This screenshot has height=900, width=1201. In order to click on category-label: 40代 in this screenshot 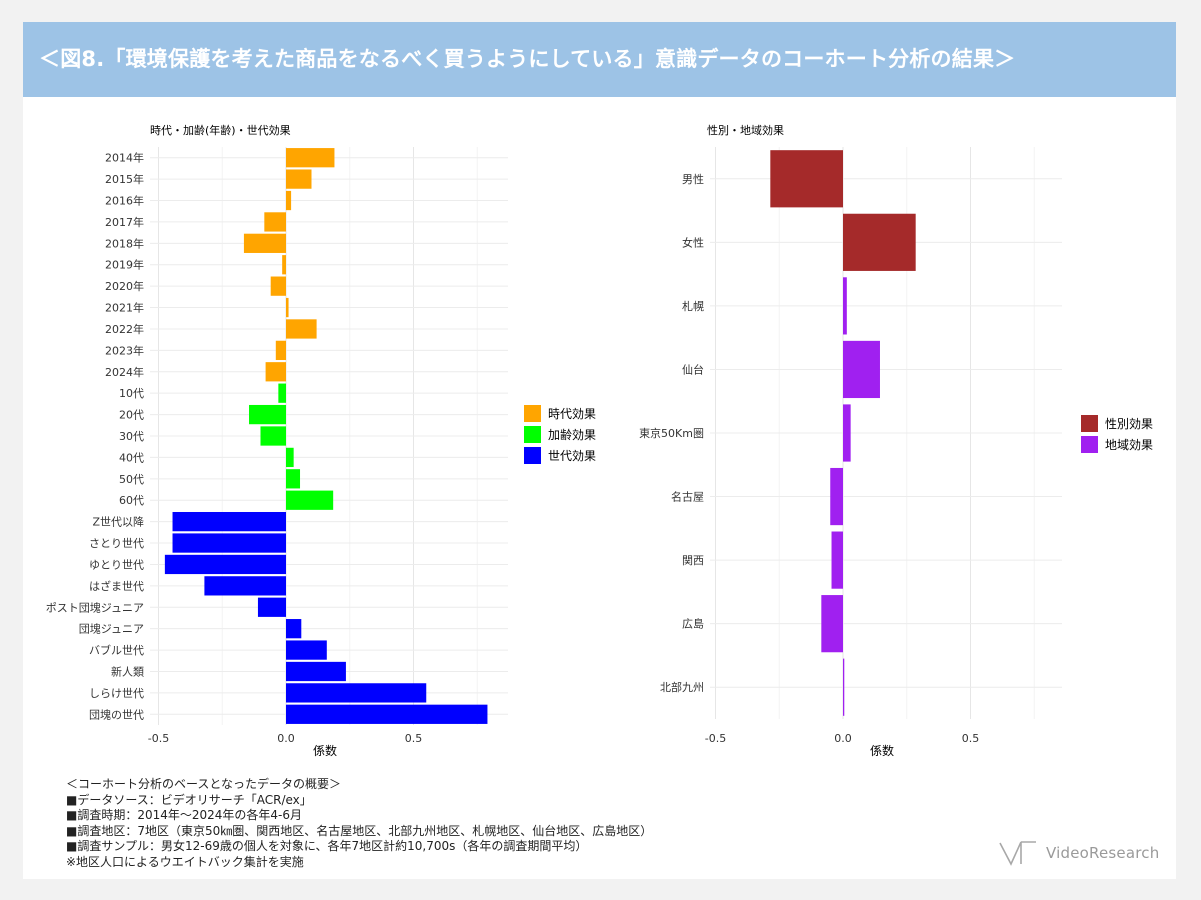, I will do `click(131, 457)`.